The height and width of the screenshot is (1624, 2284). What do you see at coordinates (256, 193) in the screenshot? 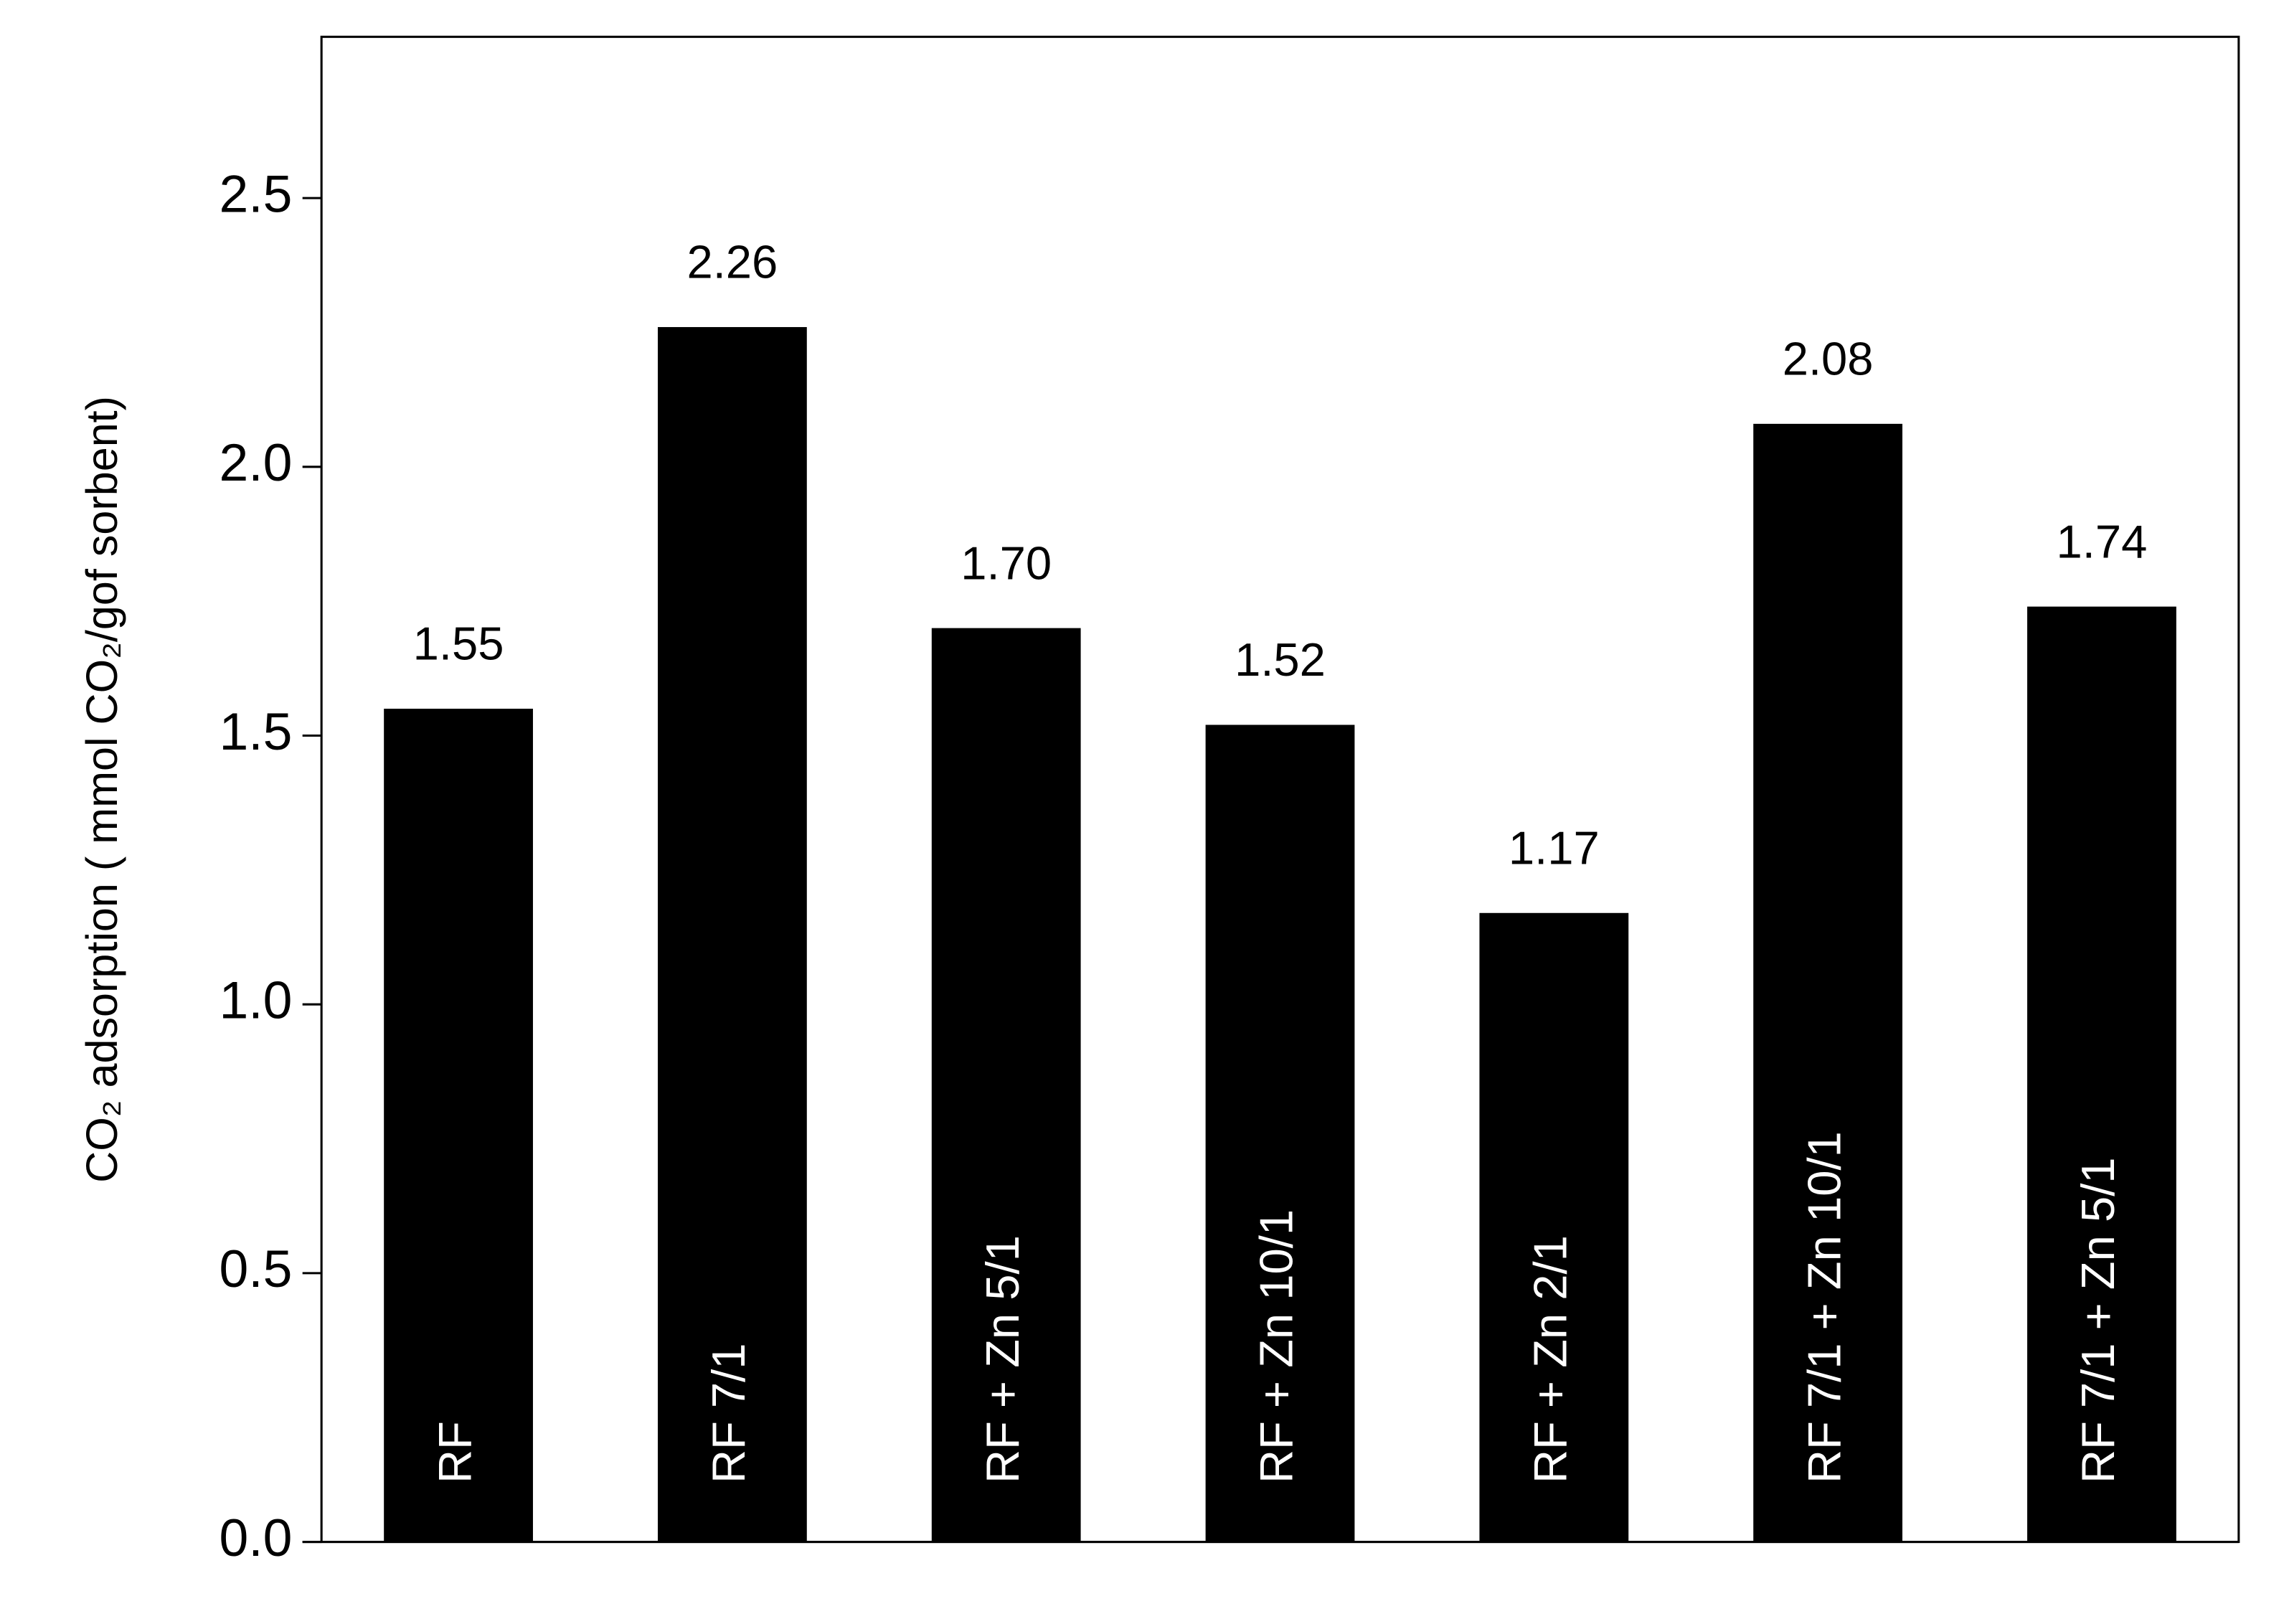
I see `y-tick-label: 2.5` at bounding box center [256, 193].